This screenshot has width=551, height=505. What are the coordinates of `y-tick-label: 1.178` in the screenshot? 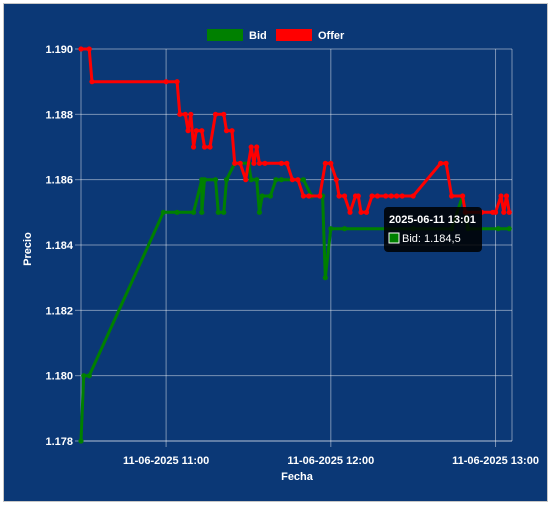 It's located at (59, 442).